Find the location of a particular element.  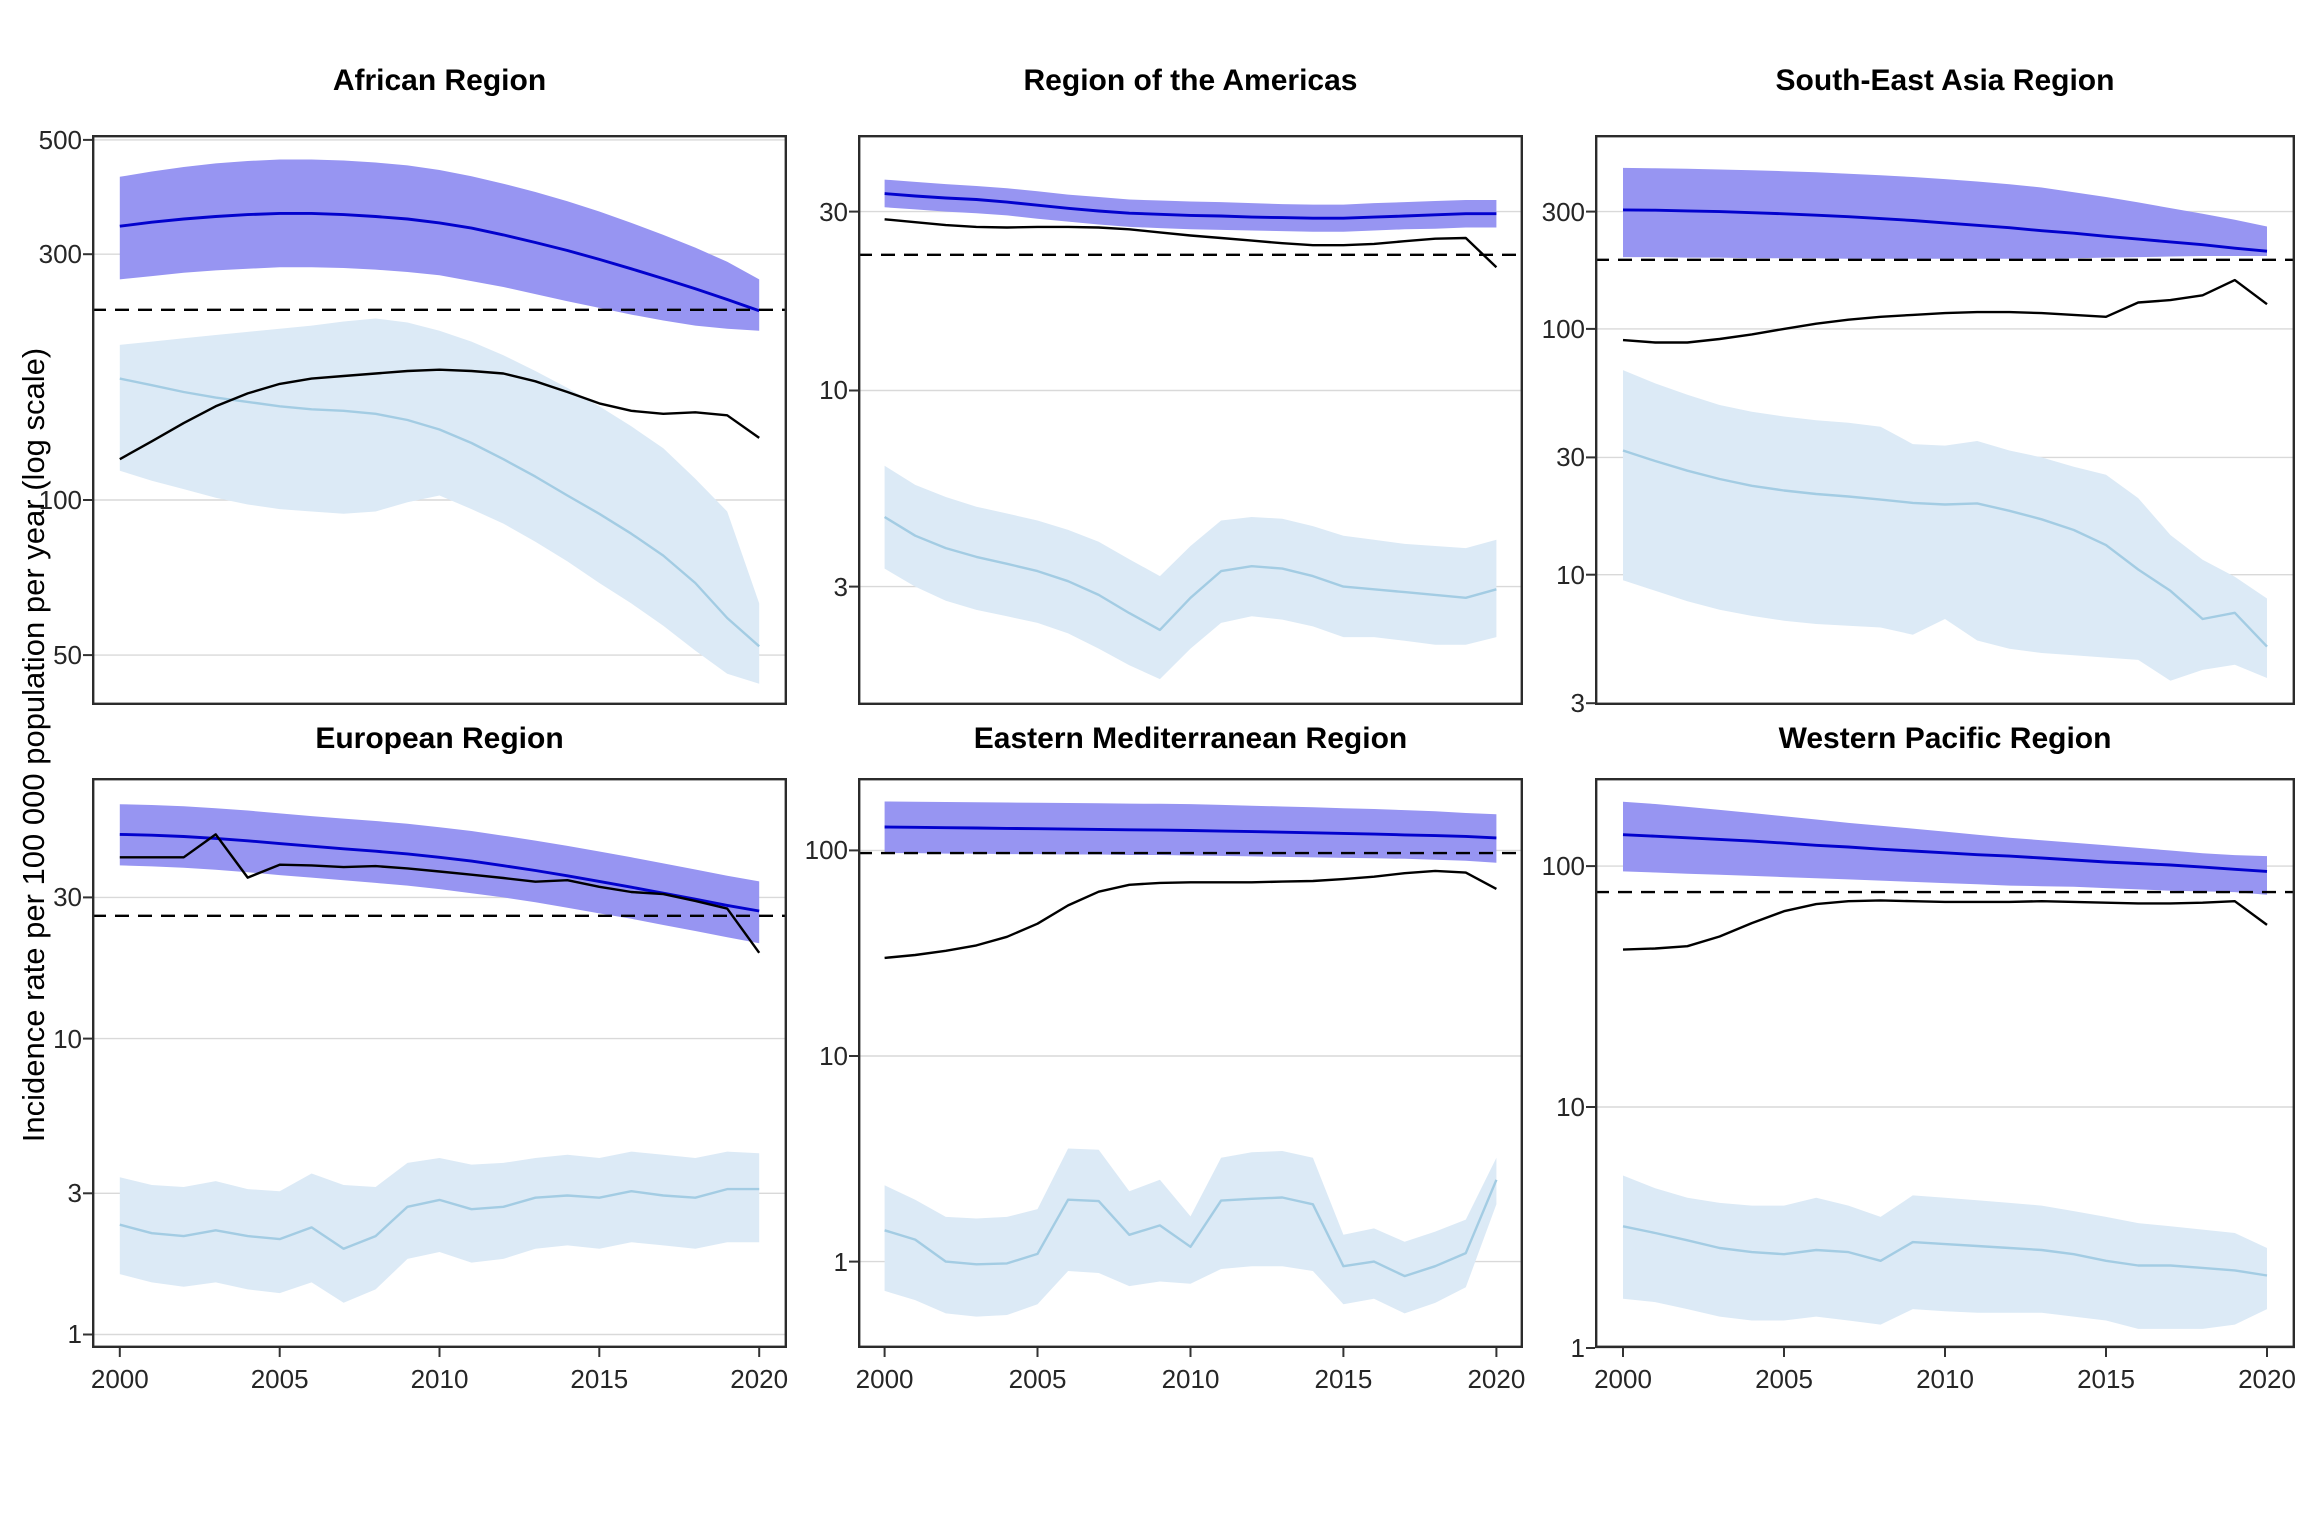

panel-title-region-of-the-americas: Region of the Americas is located at coordinates (1190, 80).